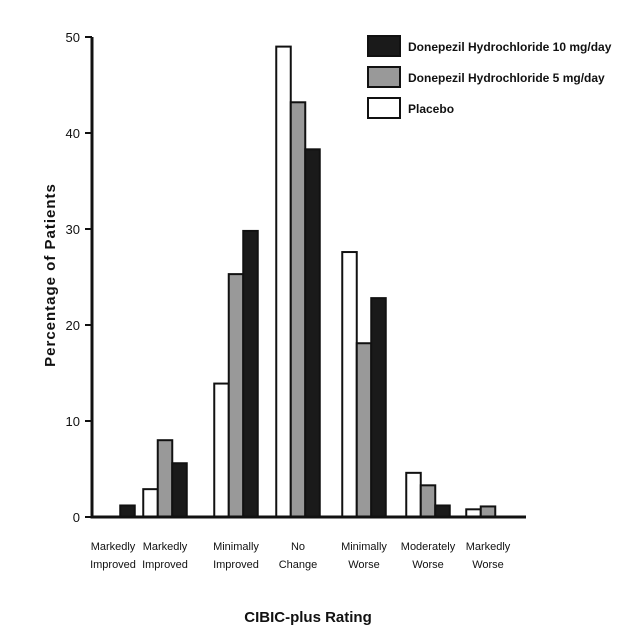 The image size is (635, 644). I want to click on y-tick-label: 20, so click(73, 325).